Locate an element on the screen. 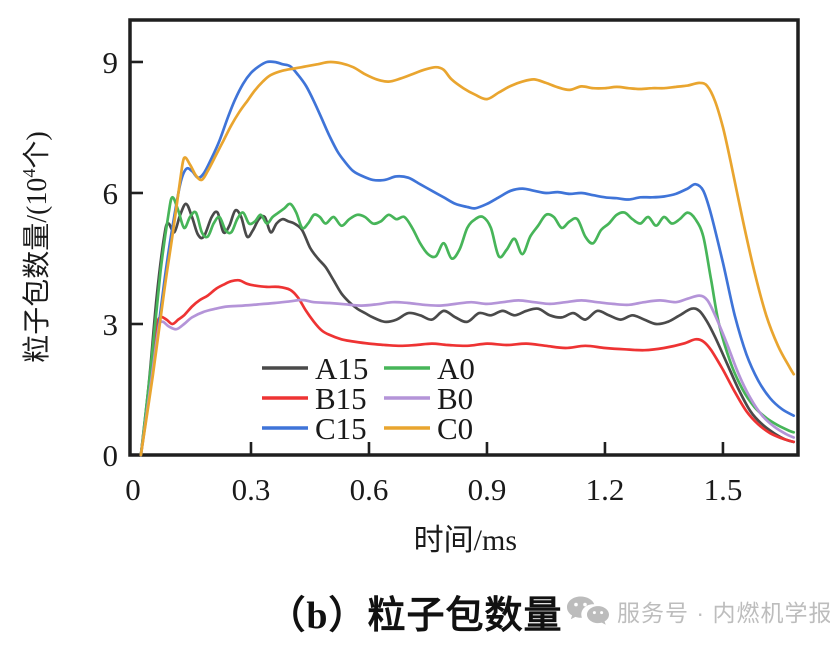 Image resolution: width=830 pixels, height=648 pixels. x-tick-label: 1.2 is located at coordinates (605, 489).